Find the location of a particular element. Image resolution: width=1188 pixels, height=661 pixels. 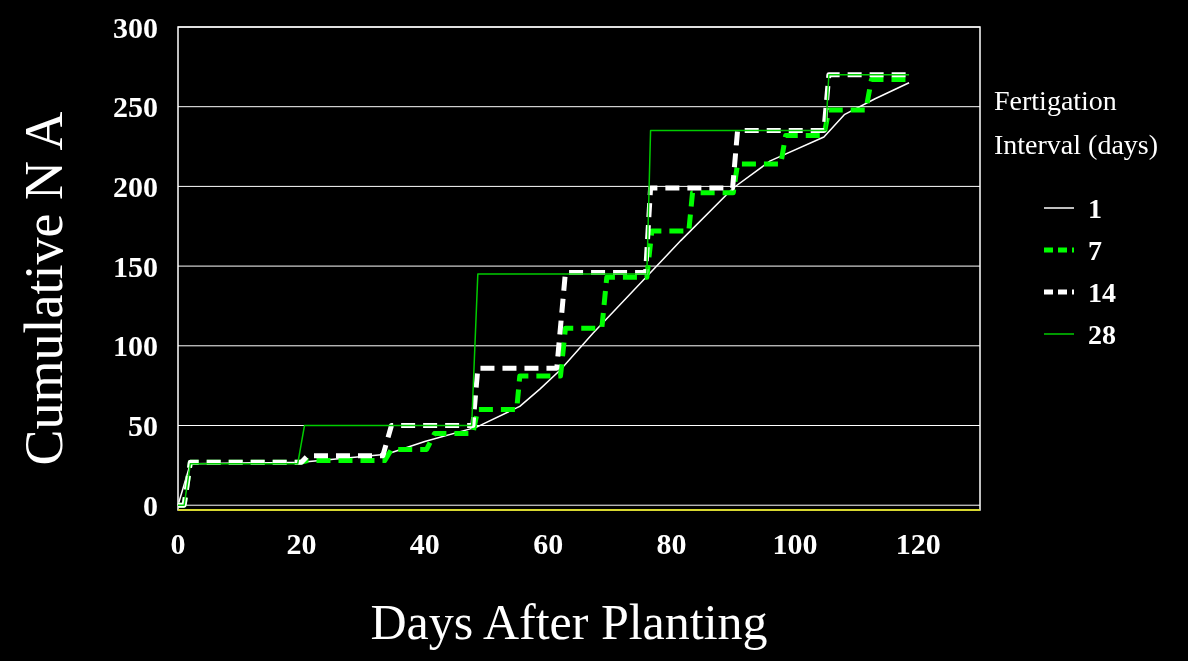

y-tick-label: 0 is located at coordinates (150, 505).